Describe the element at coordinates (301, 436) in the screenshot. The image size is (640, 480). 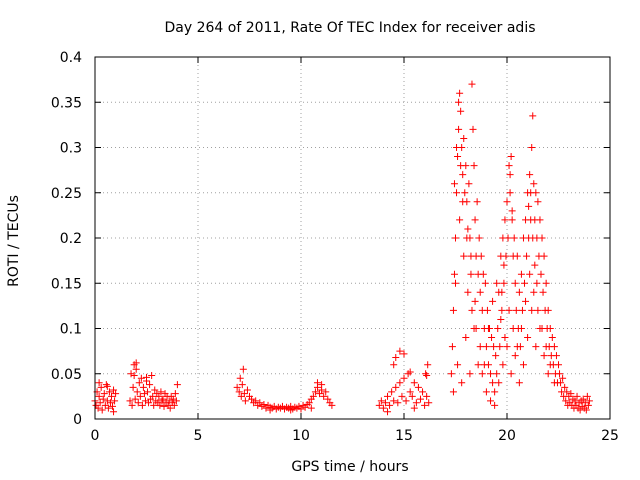
I see `x-tick-label: 10` at that location.